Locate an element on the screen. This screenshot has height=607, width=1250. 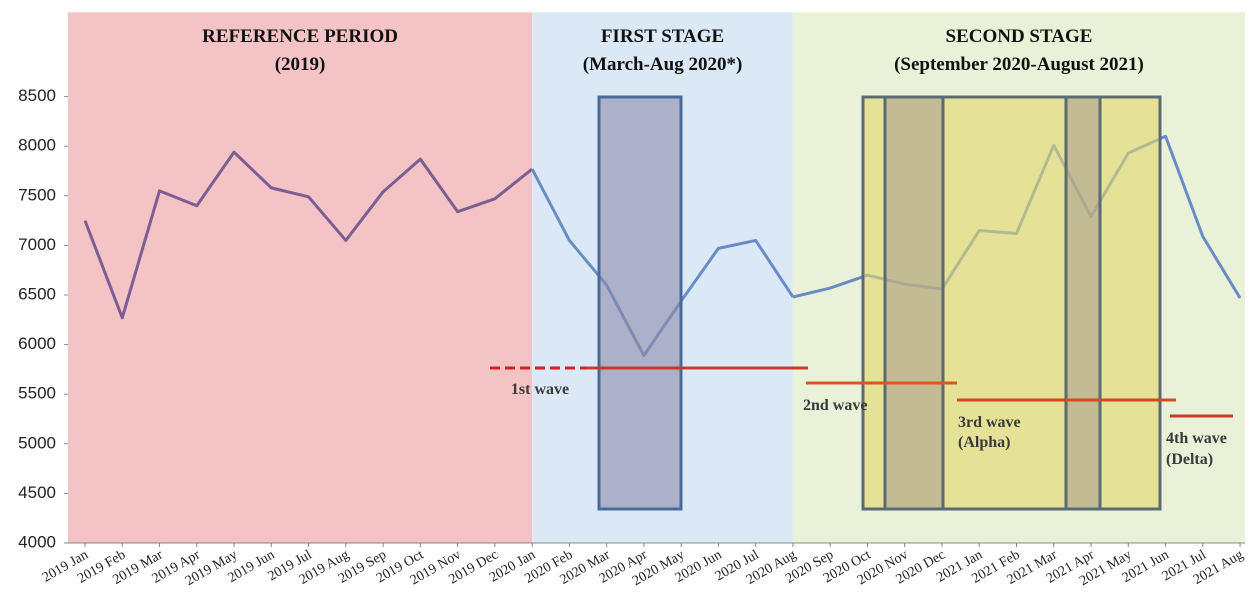
y-tick-label: 7000 is located at coordinates (37, 244).